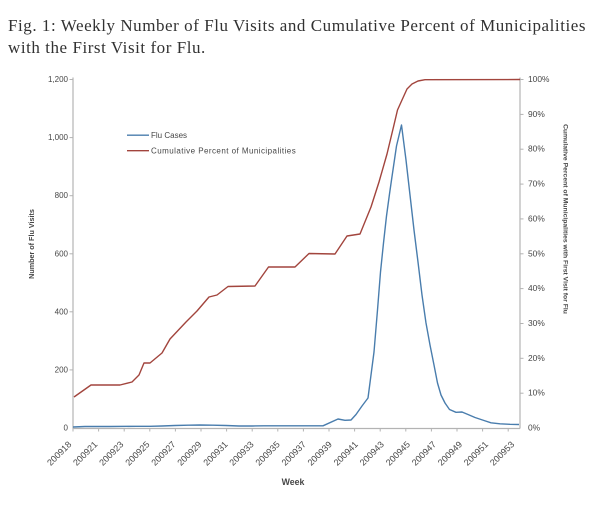  I want to click on svg-text: 0%, so click(534, 428).